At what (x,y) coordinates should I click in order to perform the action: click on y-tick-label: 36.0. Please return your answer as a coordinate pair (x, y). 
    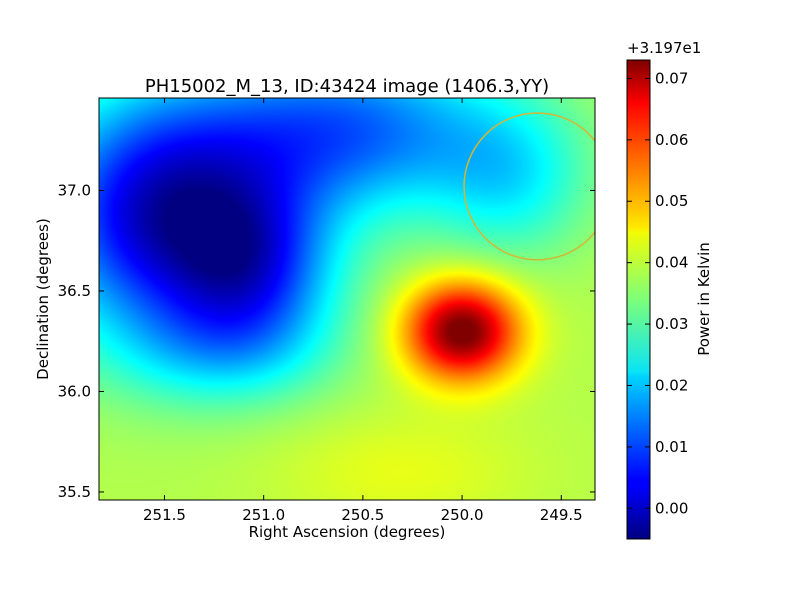
    Looking at the image, I should click on (74, 391).